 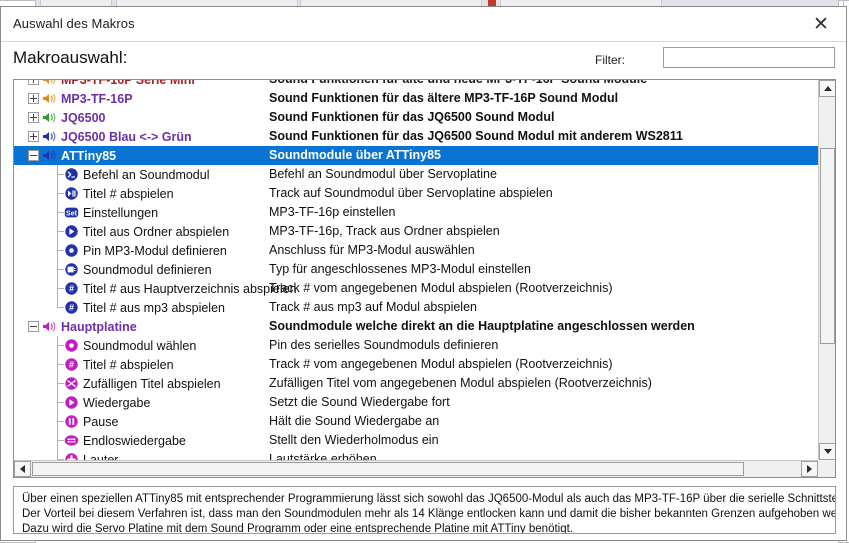 I want to click on macro-row-description: Setzt die Sound Wiedergabe fort, so click(x=359, y=402).